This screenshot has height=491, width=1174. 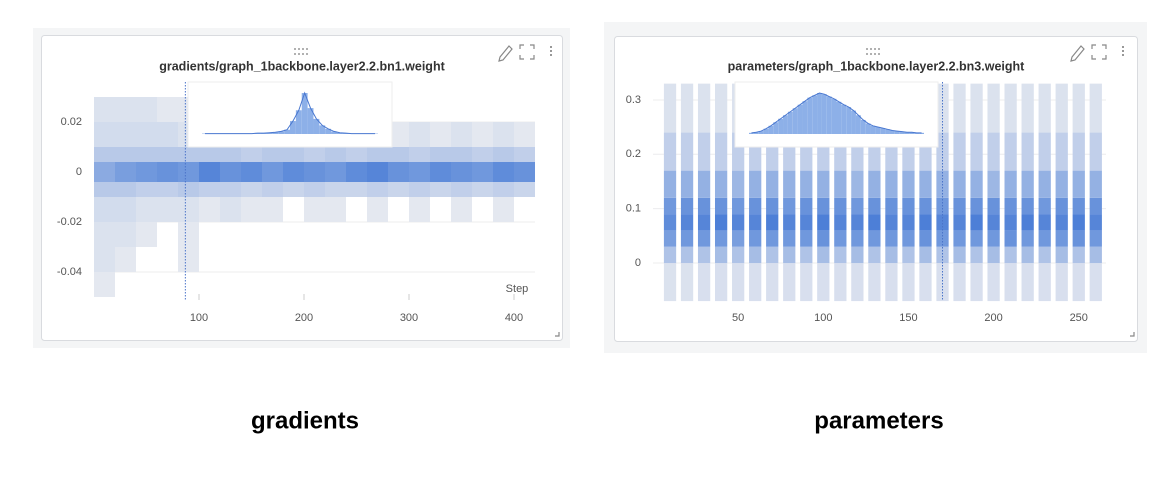 I want to click on y-tick-label: -0.02, so click(x=69, y=222).